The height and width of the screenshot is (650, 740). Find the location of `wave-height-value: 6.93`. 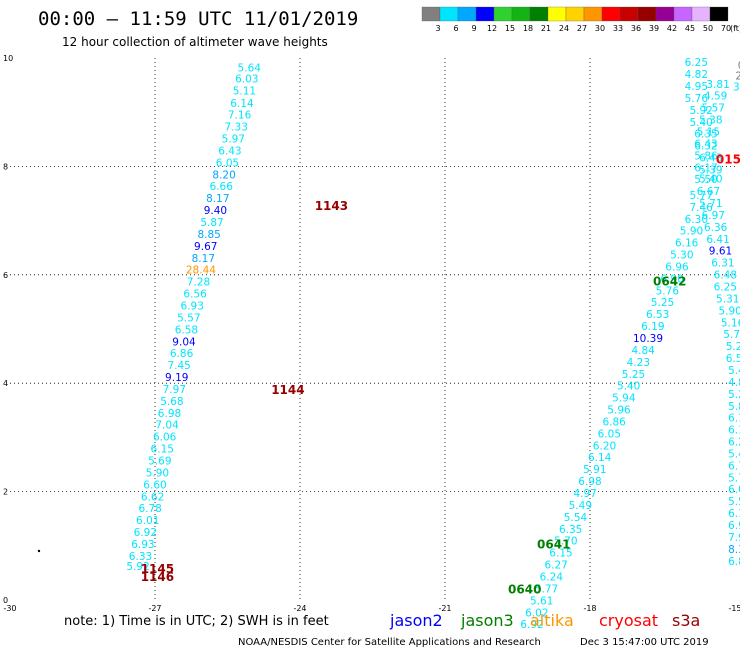

wave-height-value: 6.93 is located at coordinates (192, 306).